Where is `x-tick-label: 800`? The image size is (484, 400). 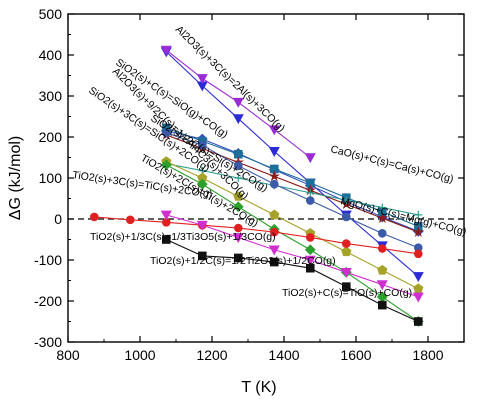
x-tick-label: 800 is located at coordinates (68, 355).